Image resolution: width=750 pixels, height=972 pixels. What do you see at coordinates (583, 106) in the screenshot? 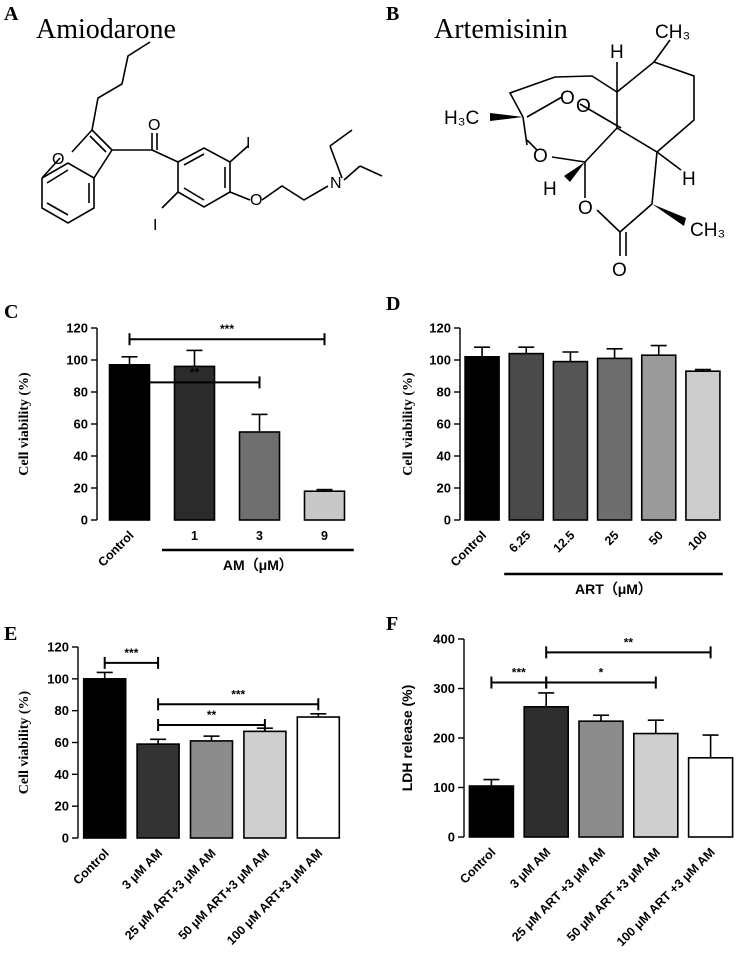
I see `atom-peroxide-o-b: O` at bounding box center [583, 106].